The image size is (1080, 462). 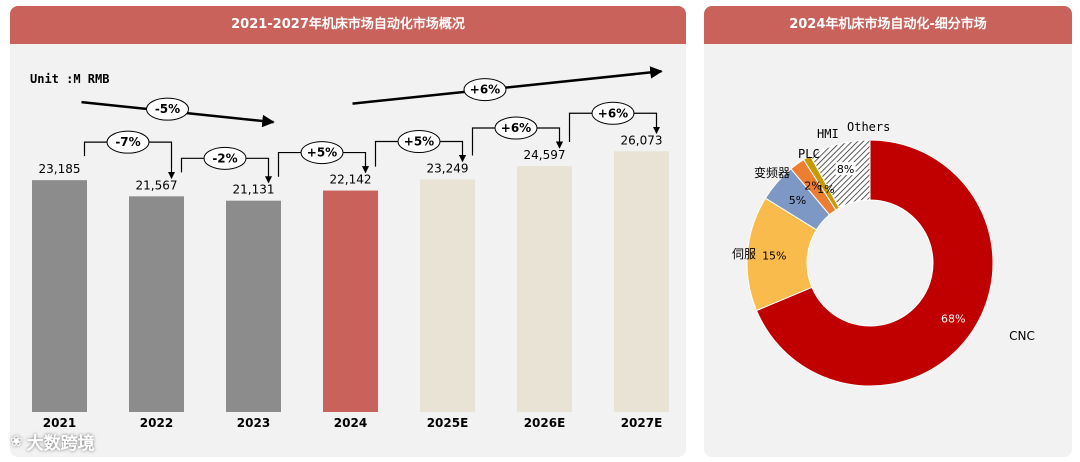 What do you see at coordinates (59, 423) in the screenshot?
I see `category-label: 2021` at bounding box center [59, 423].